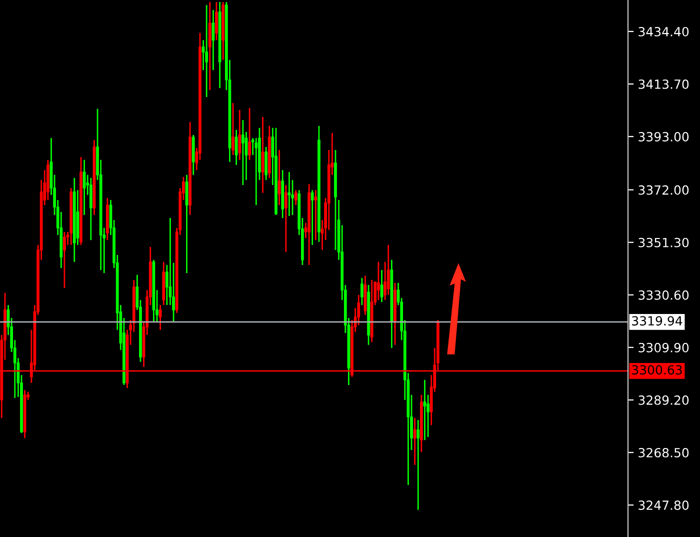  I want to click on y-tick-label: 3289.20, so click(663, 400).